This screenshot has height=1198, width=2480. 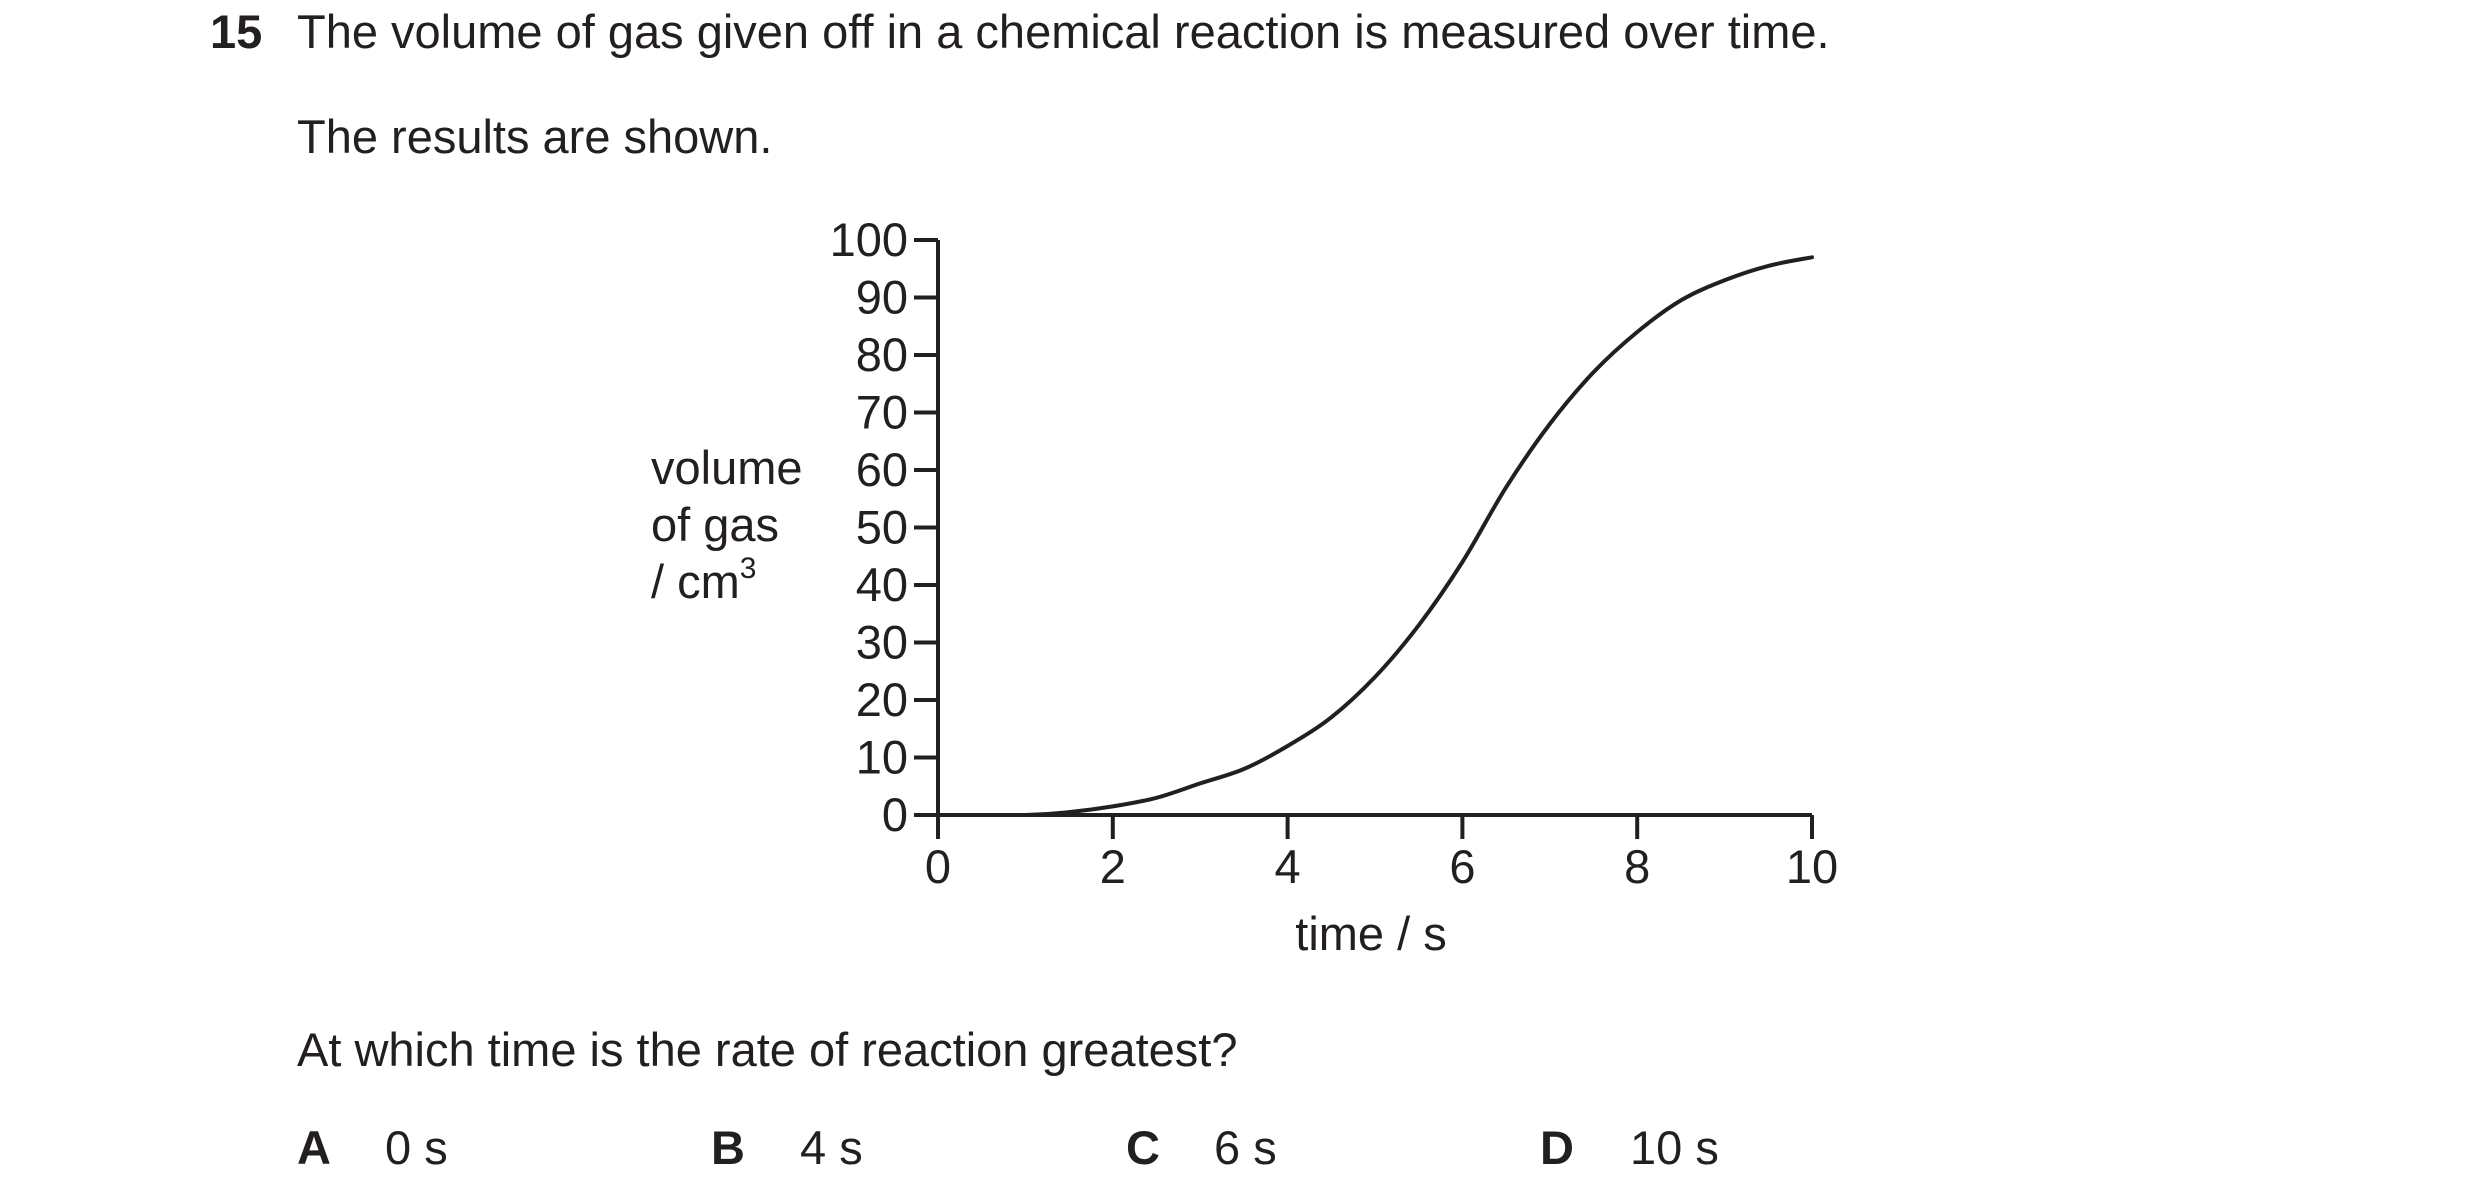 What do you see at coordinates (416, 1147) in the screenshot?
I see `option-a-value: 0 s` at bounding box center [416, 1147].